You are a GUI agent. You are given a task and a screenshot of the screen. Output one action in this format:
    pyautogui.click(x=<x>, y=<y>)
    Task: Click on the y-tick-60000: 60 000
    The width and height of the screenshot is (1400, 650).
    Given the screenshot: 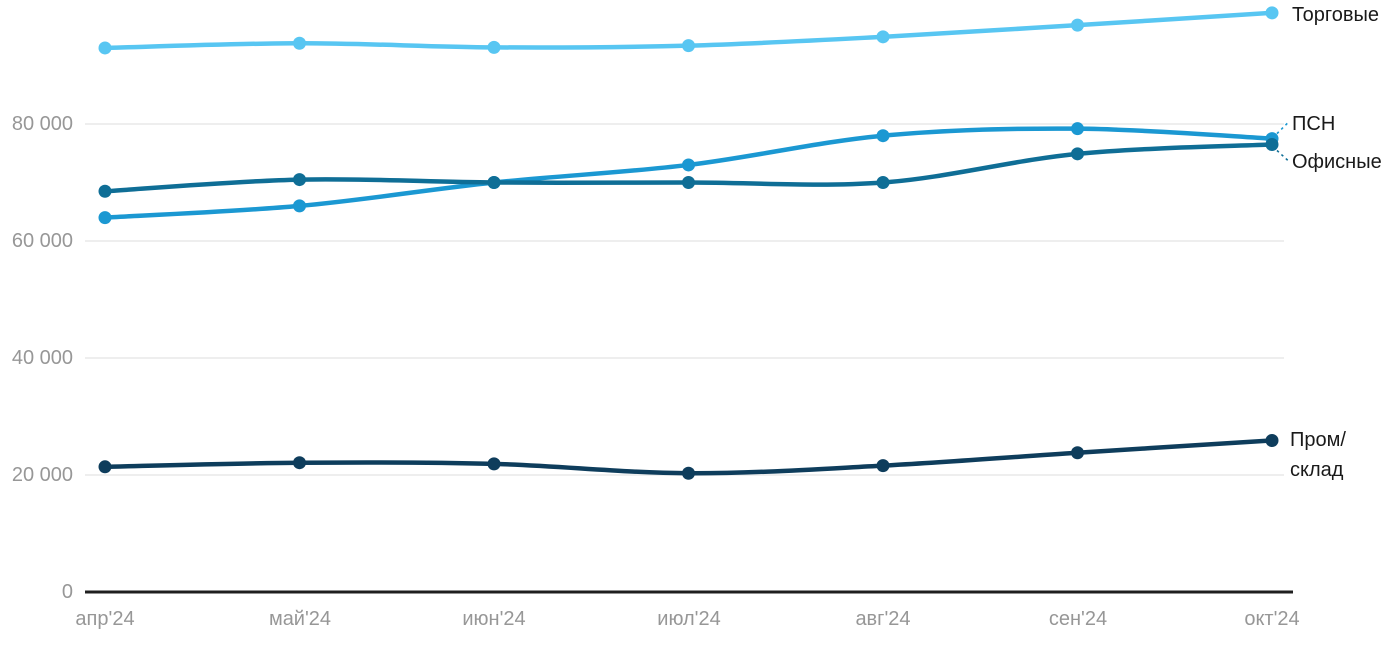 What is the action you would take?
    pyautogui.click(x=42, y=241)
    